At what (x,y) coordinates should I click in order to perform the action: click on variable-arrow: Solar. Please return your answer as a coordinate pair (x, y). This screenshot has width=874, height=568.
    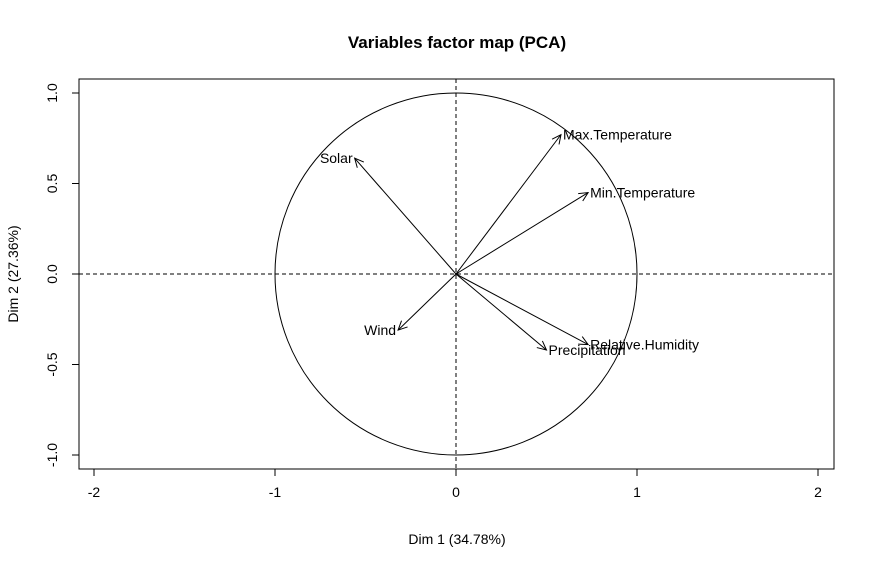
    Looking at the image, I should click on (388, 212).